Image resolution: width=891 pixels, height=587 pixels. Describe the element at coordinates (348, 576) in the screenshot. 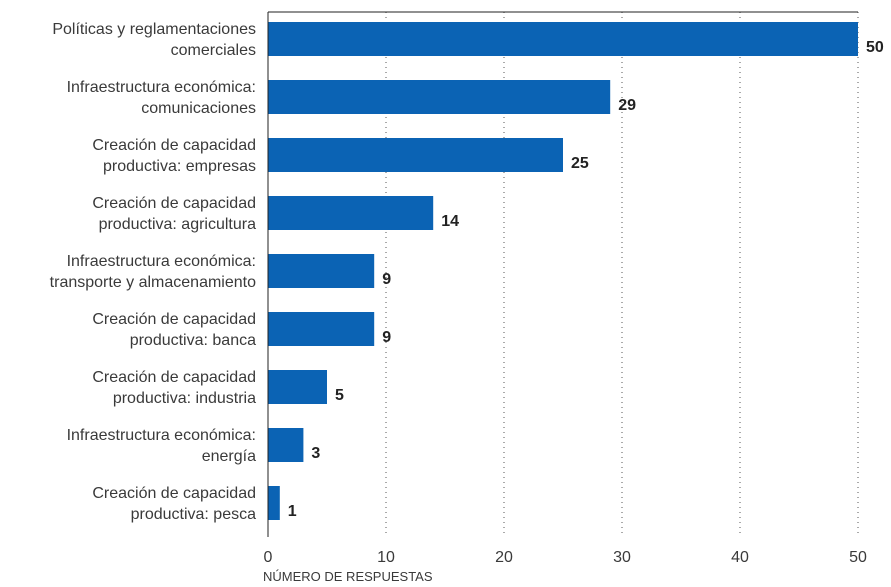

I see `x-axis-title: NÚMERO DE RESPUESTAS` at that location.